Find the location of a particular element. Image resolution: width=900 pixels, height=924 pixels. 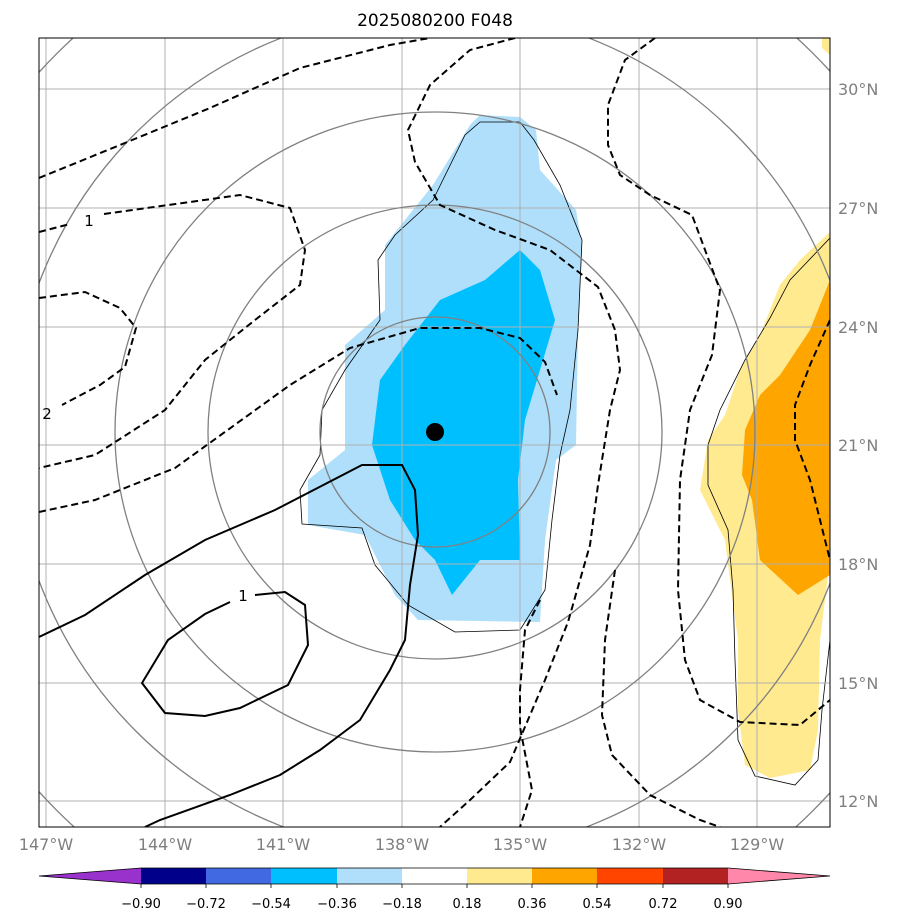

colorbar-tick-label: 0.36 is located at coordinates (532, 904).